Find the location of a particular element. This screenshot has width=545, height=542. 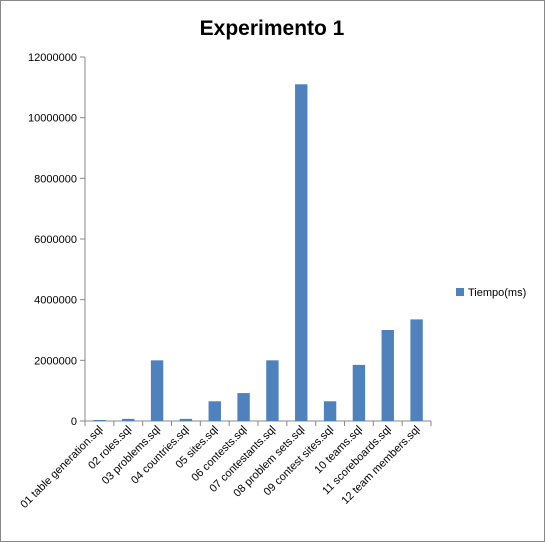

y-tick-label: 8000000 is located at coordinates (55, 179).